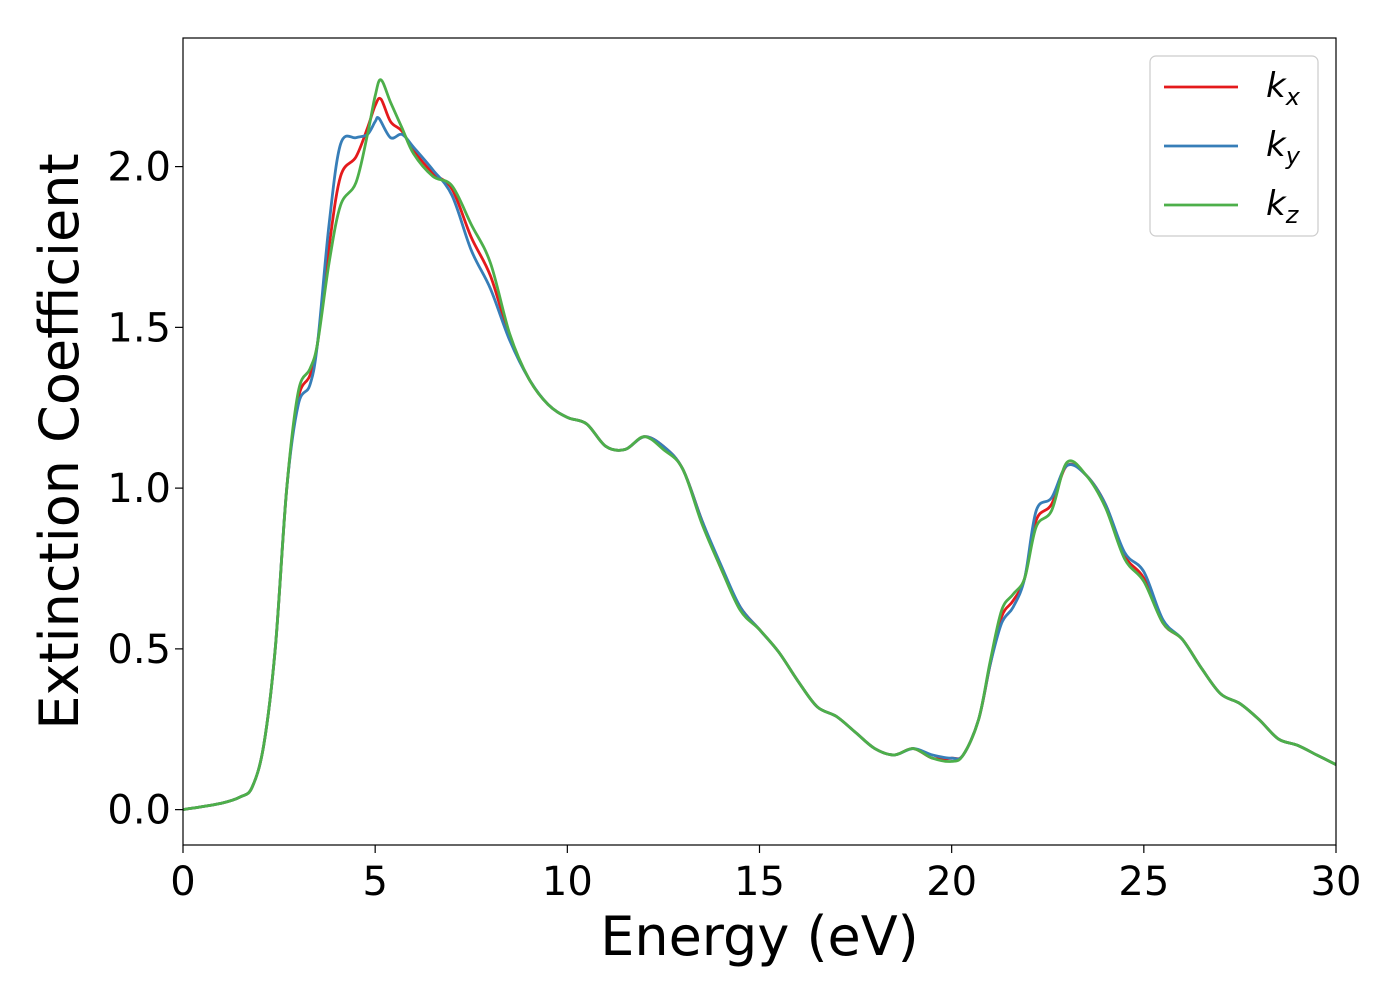  What do you see at coordinates (1336, 882) in the screenshot?
I see `x-tick-label: 30` at bounding box center [1336, 882].